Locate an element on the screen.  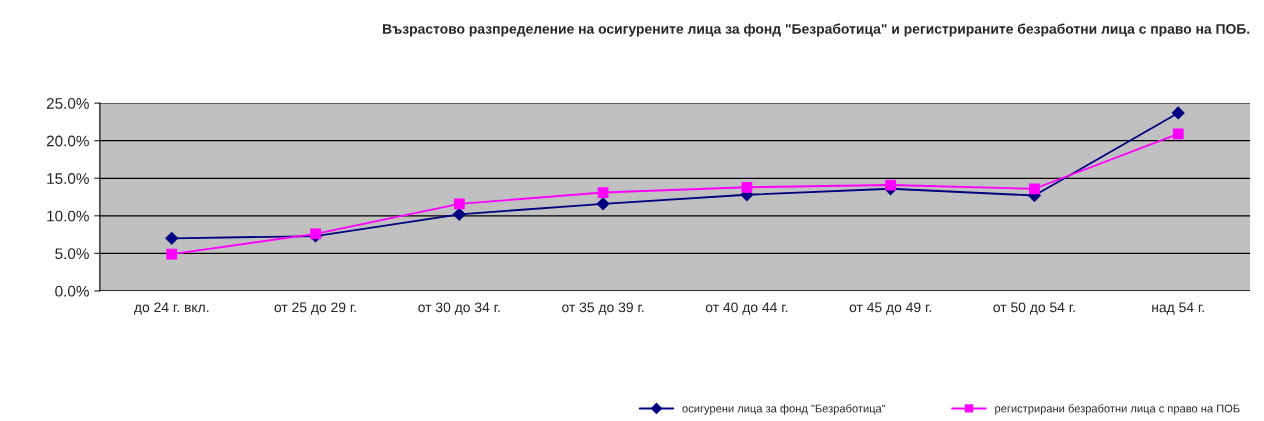
y-tick-label: 25.0% is located at coordinates (67, 103).